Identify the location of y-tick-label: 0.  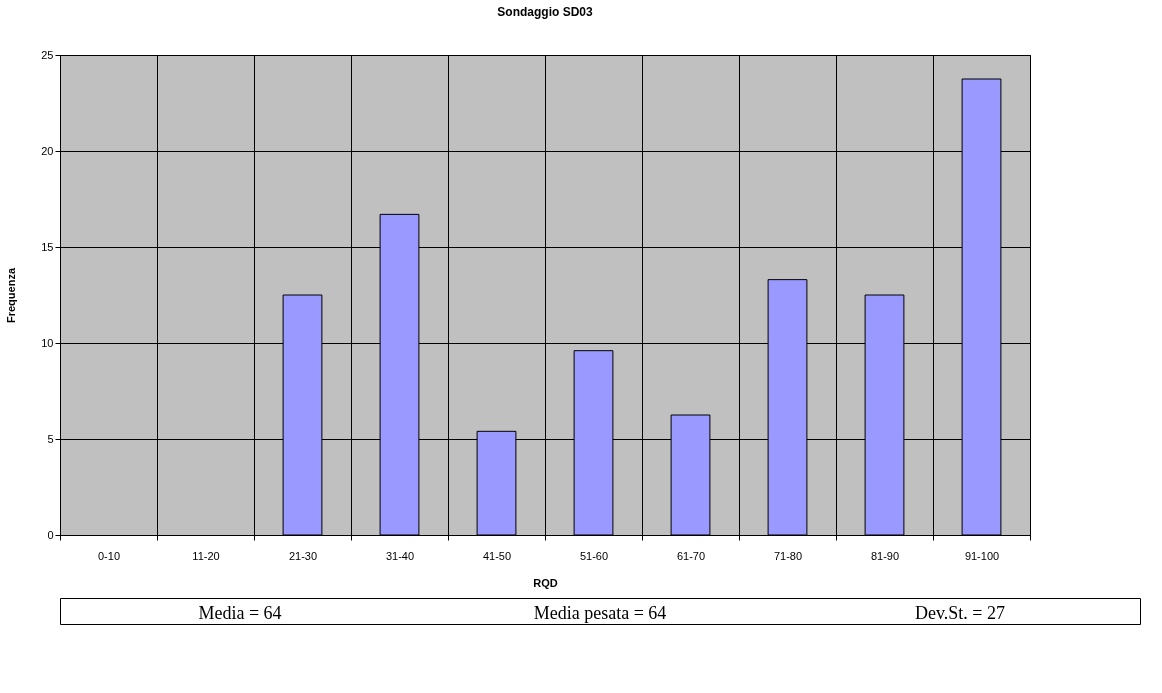
(50, 534).